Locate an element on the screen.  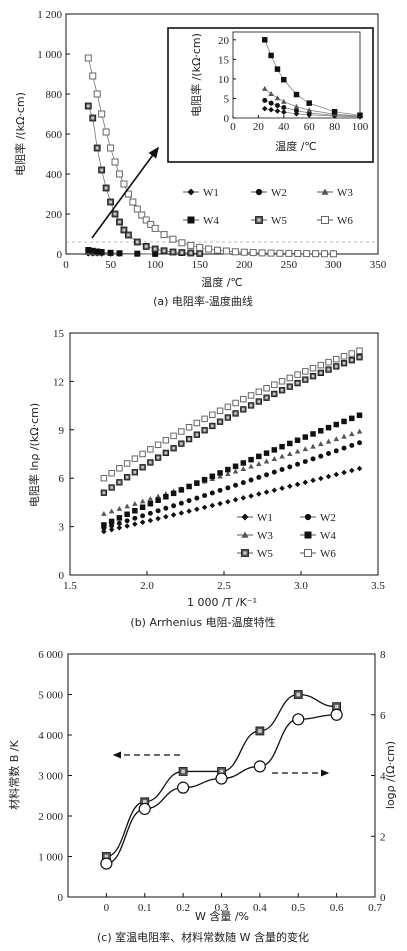
x-tick-label: 1.5 is located at coordinates (70, 586).